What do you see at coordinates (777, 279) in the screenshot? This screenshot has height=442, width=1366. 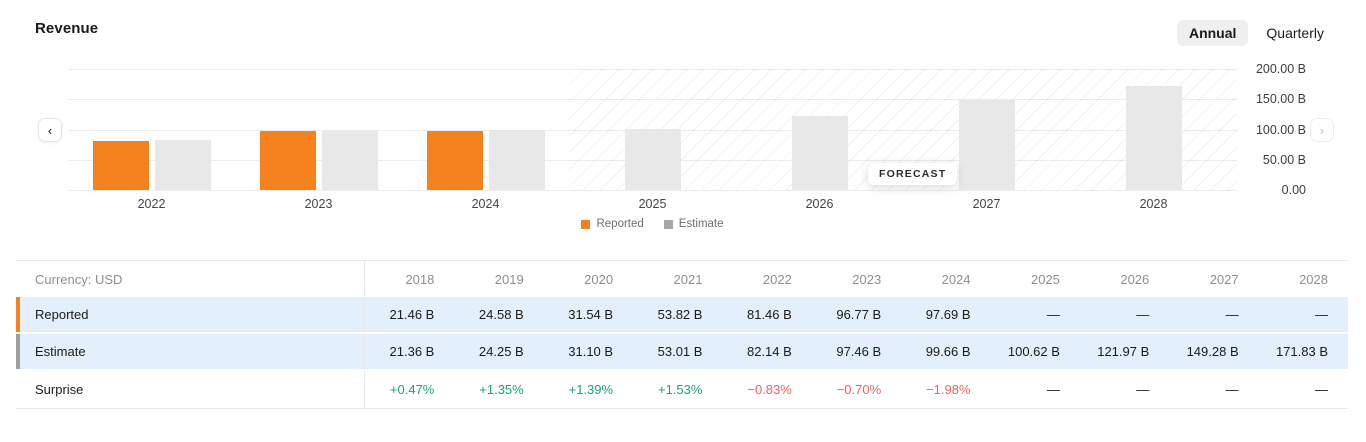 I see `year-header-2022: 2022` at bounding box center [777, 279].